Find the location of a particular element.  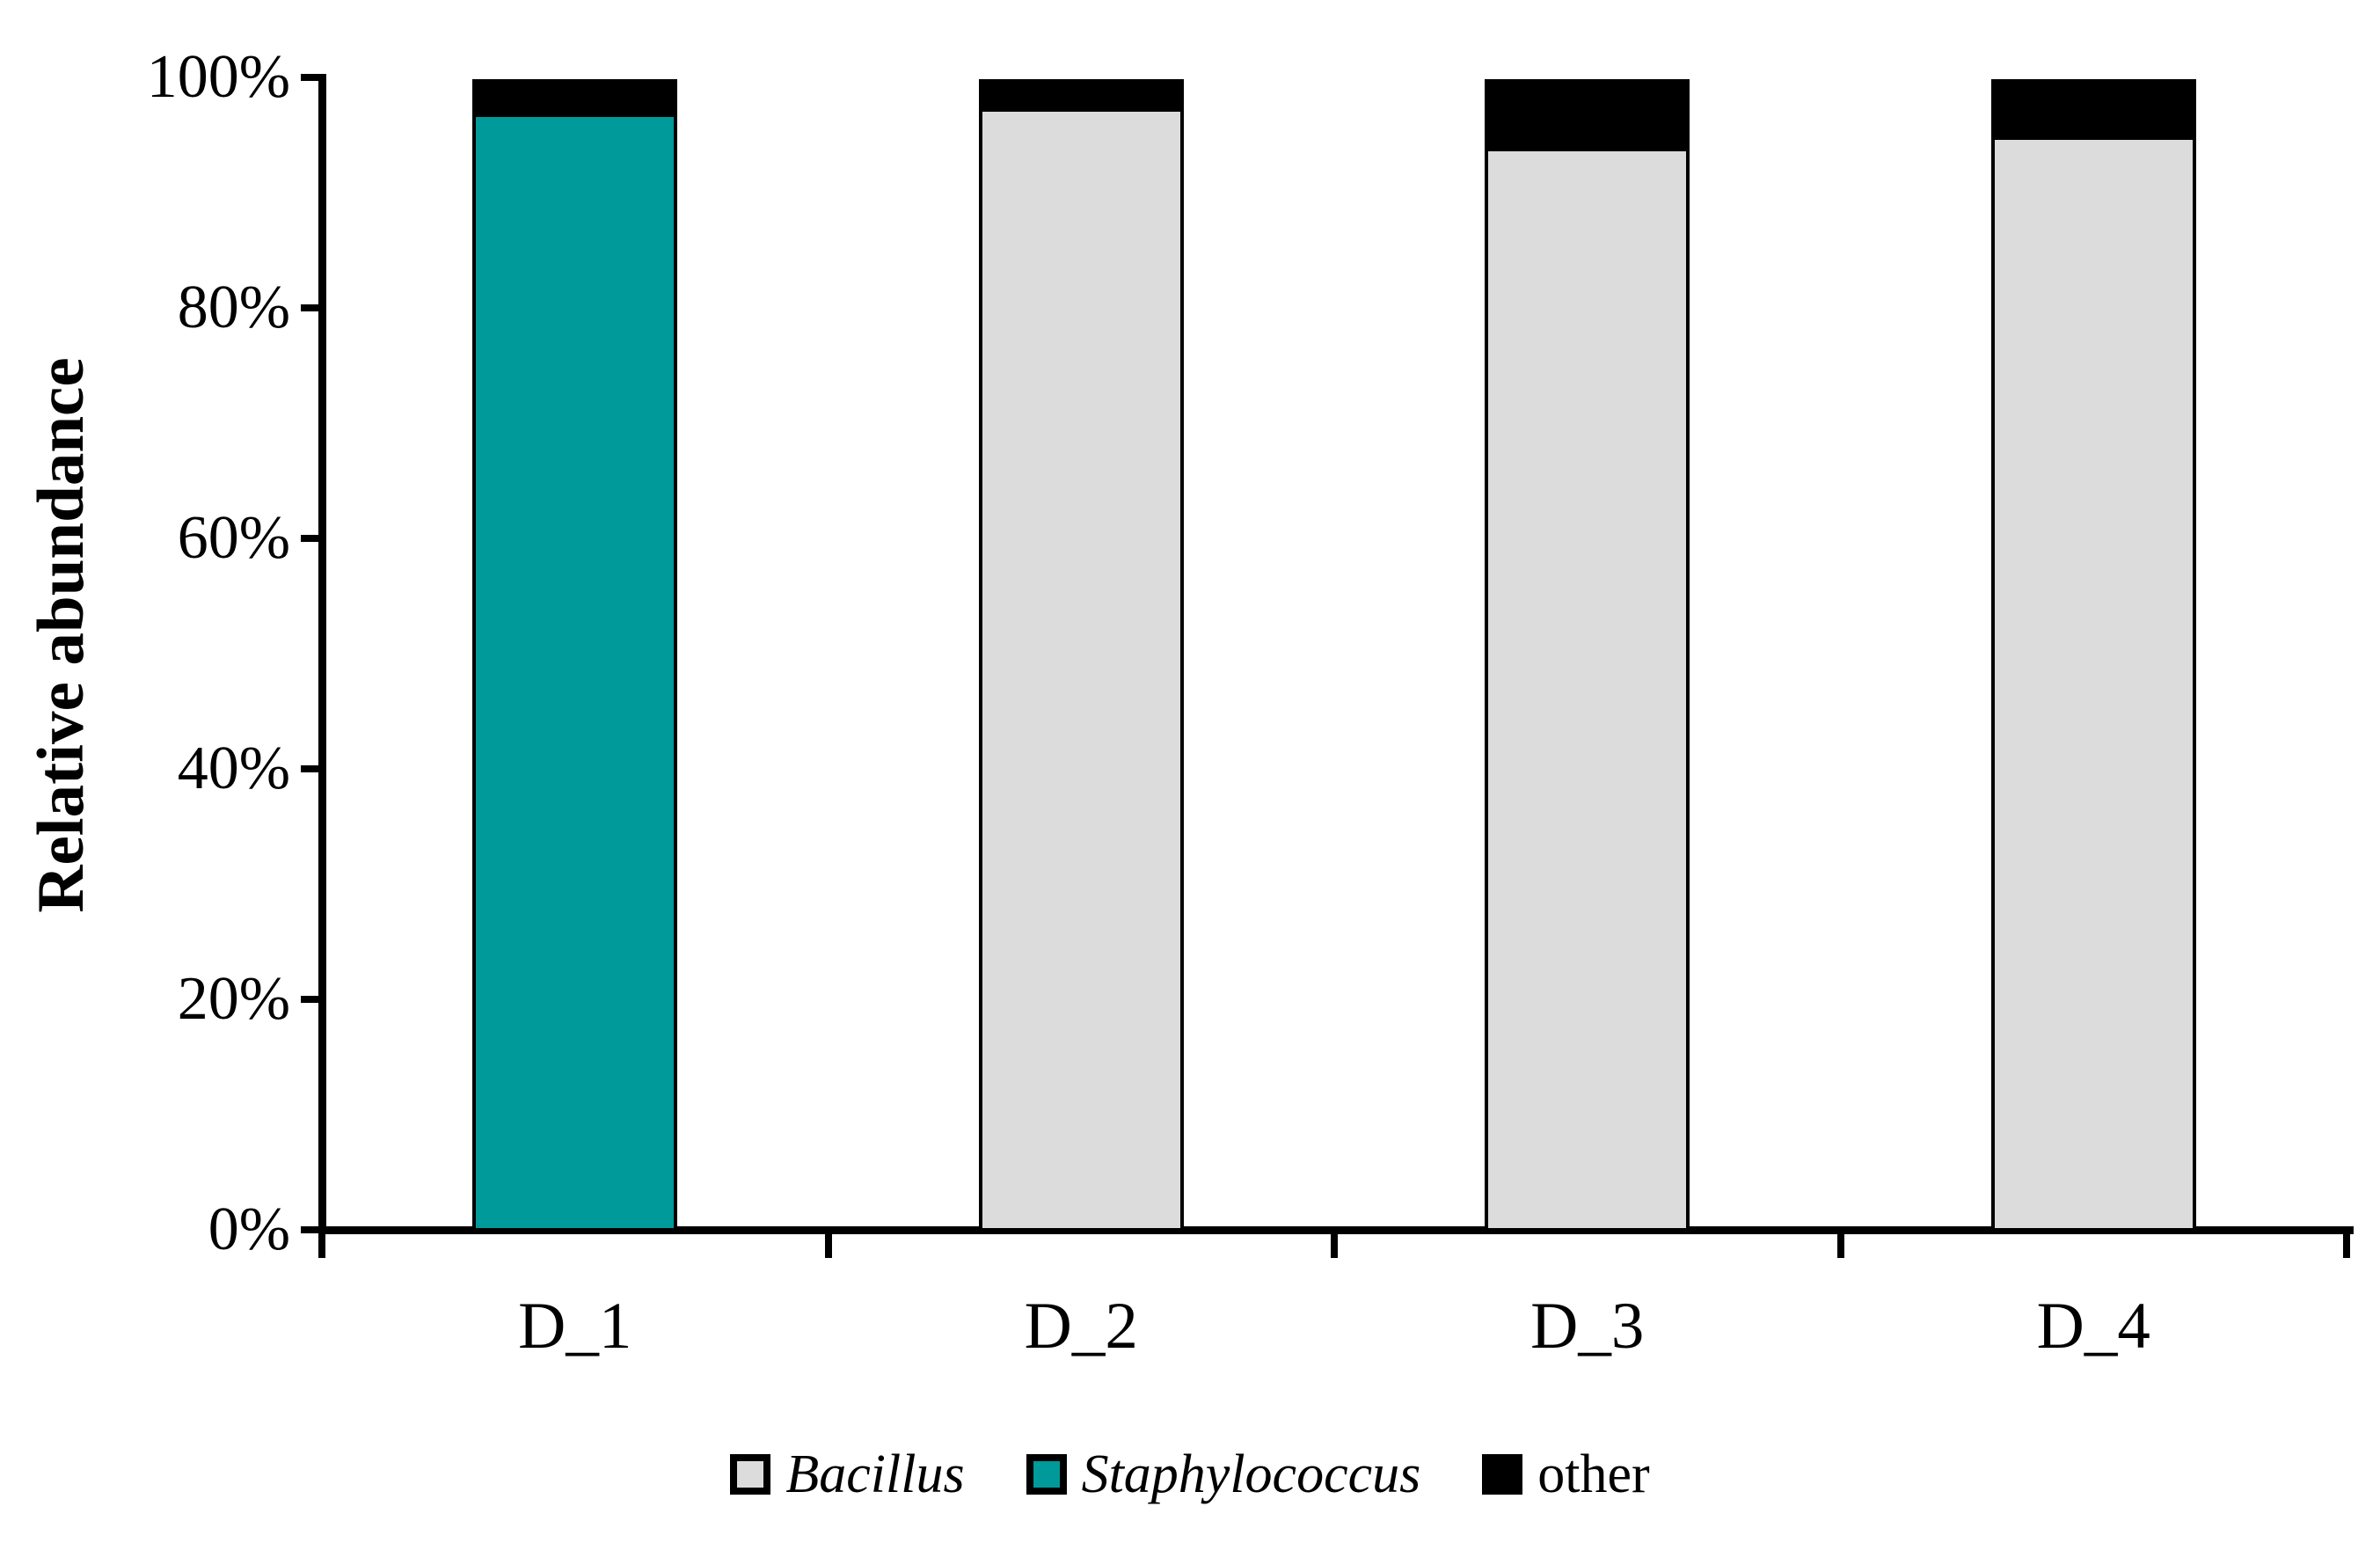

legend-item-staphylococcus: Staphylococcus is located at coordinates (1223, 1474).